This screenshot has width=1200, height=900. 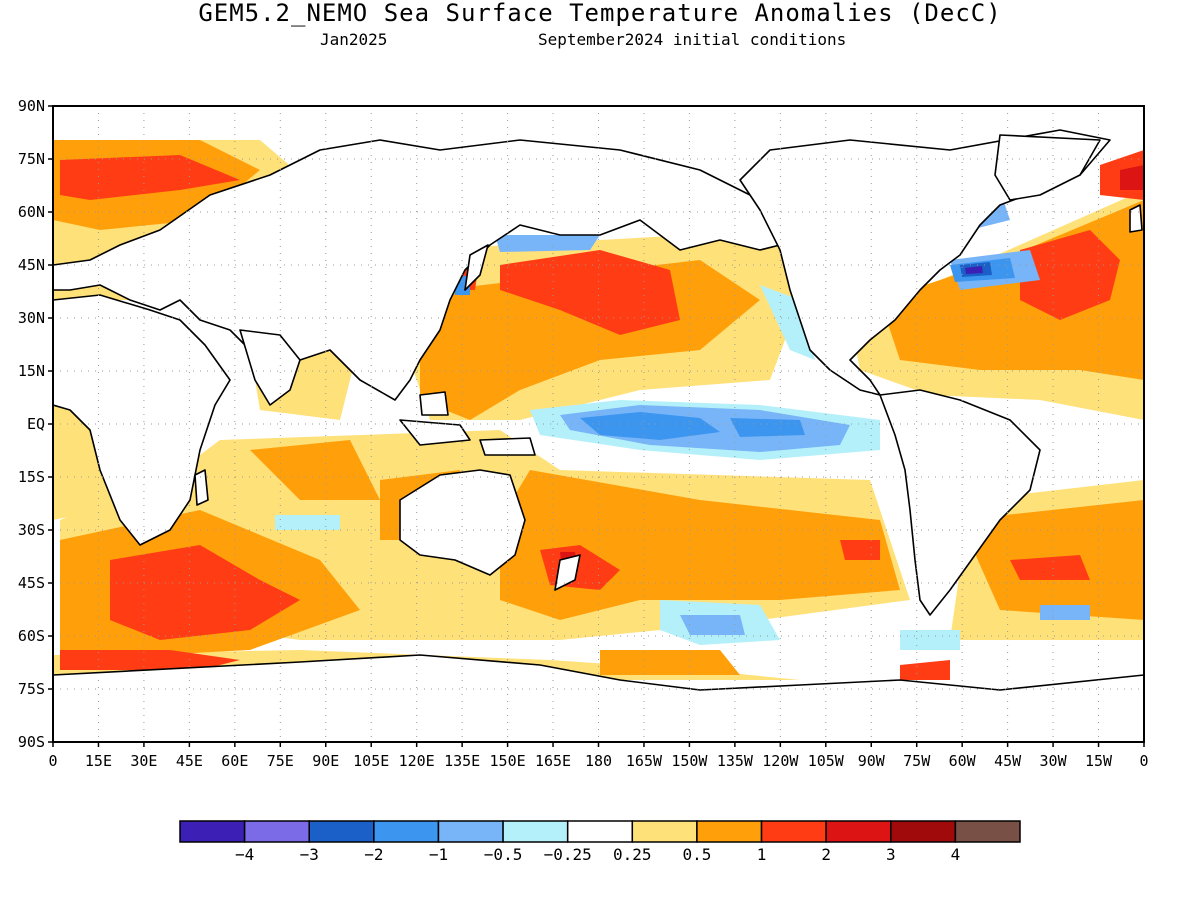 I want to click on colorbar-label: −3, so click(x=309, y=854).